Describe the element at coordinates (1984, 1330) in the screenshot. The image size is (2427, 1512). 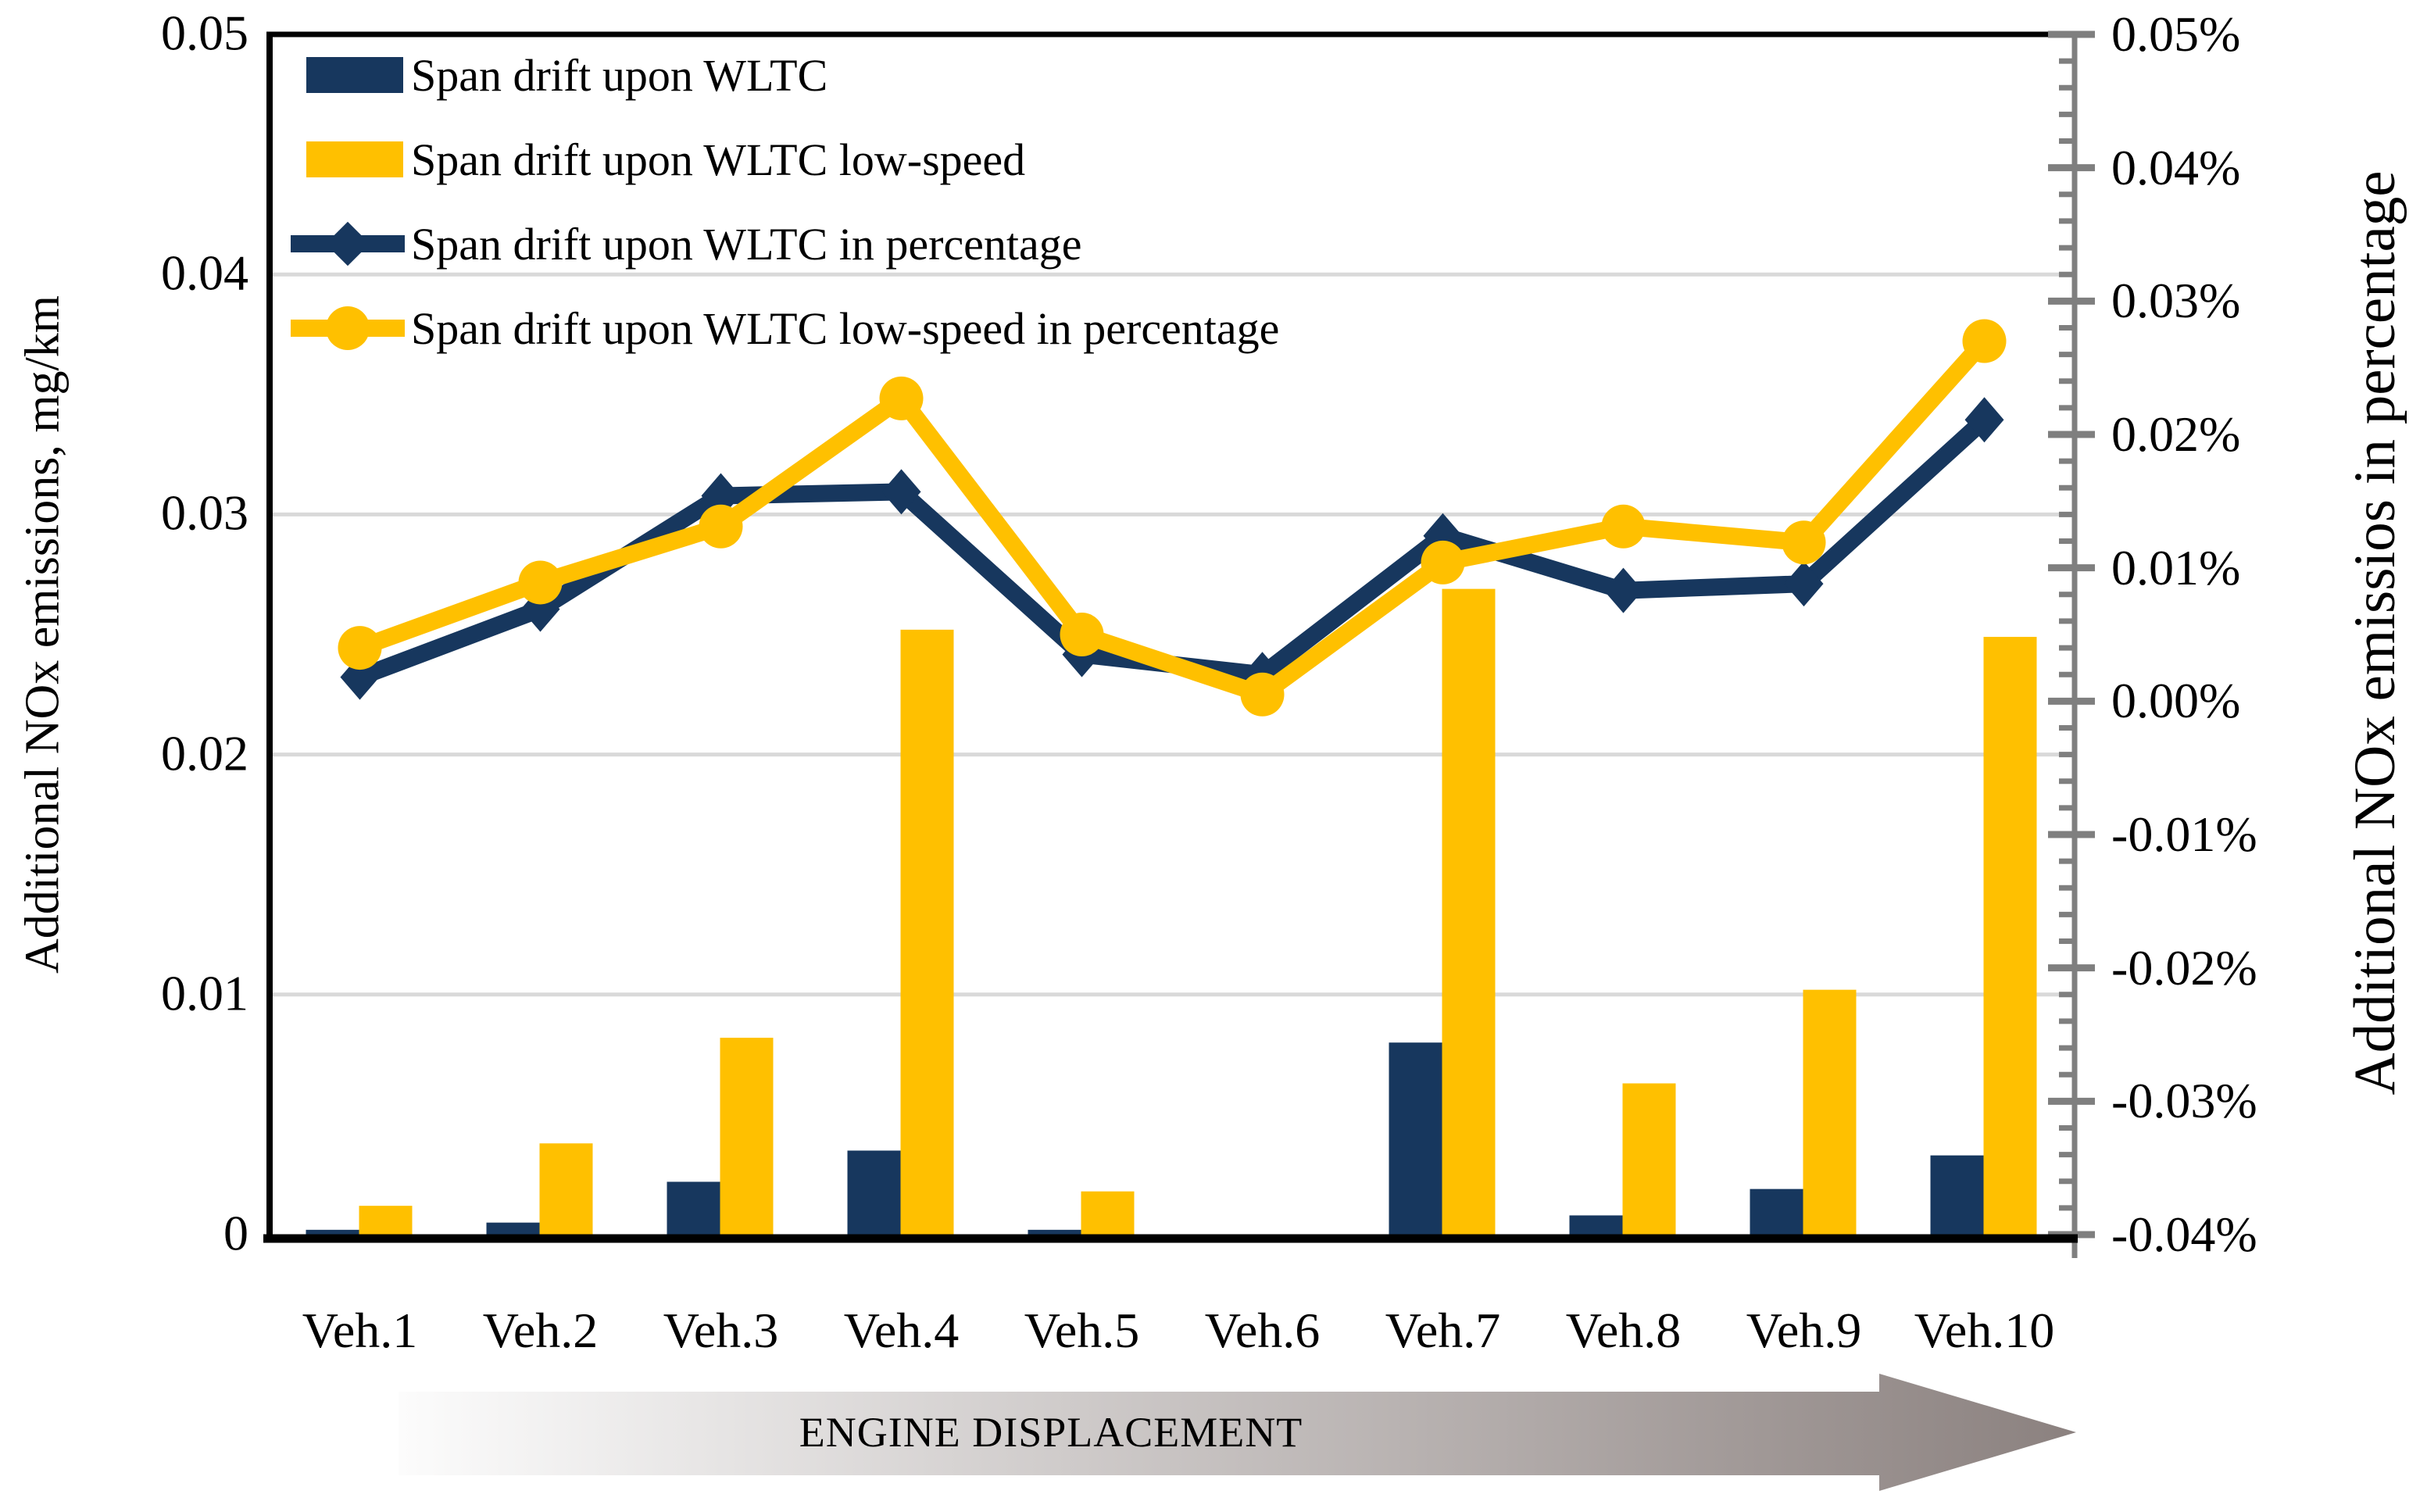
I see `x-axis-category-label: Veh.10` at that location.